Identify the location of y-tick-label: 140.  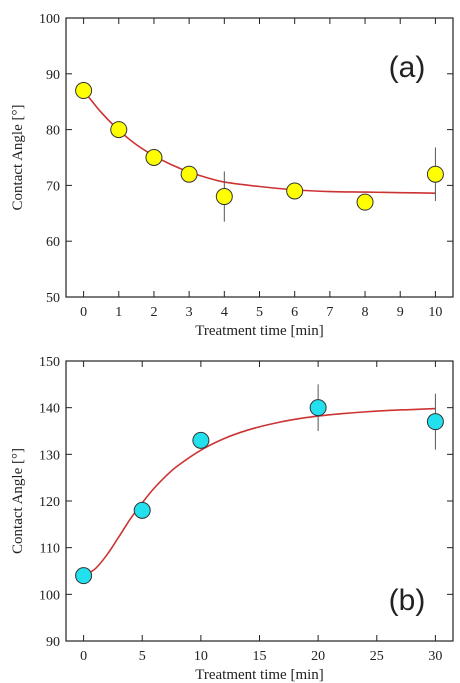
(49, 409).